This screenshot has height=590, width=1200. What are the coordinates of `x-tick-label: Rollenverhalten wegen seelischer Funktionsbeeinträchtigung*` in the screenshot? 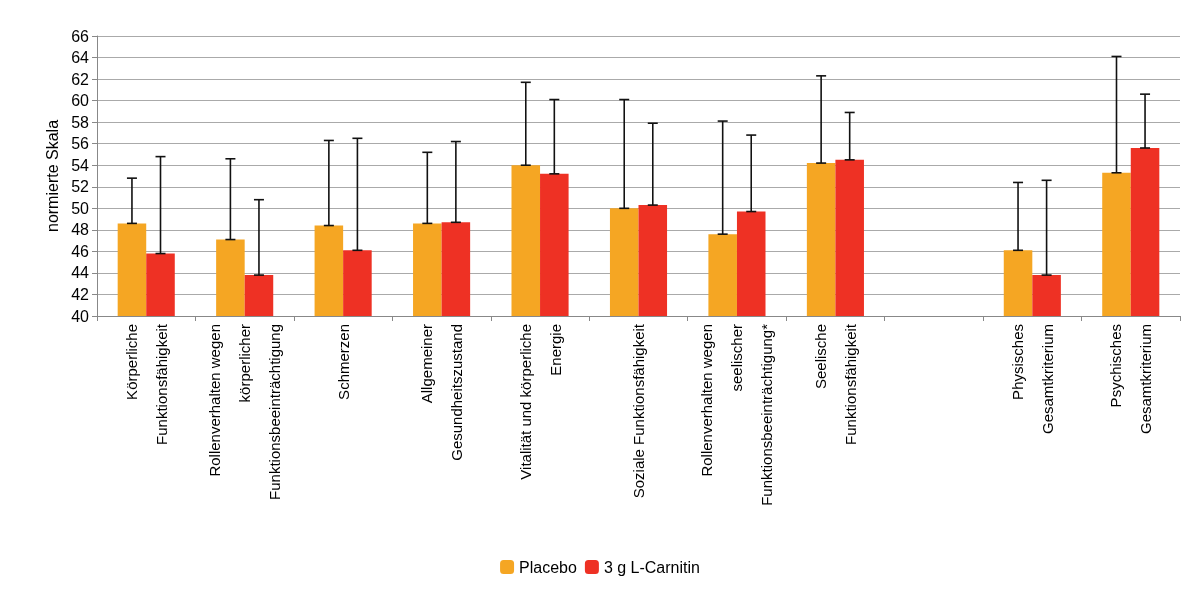 It's located at (737, 414).